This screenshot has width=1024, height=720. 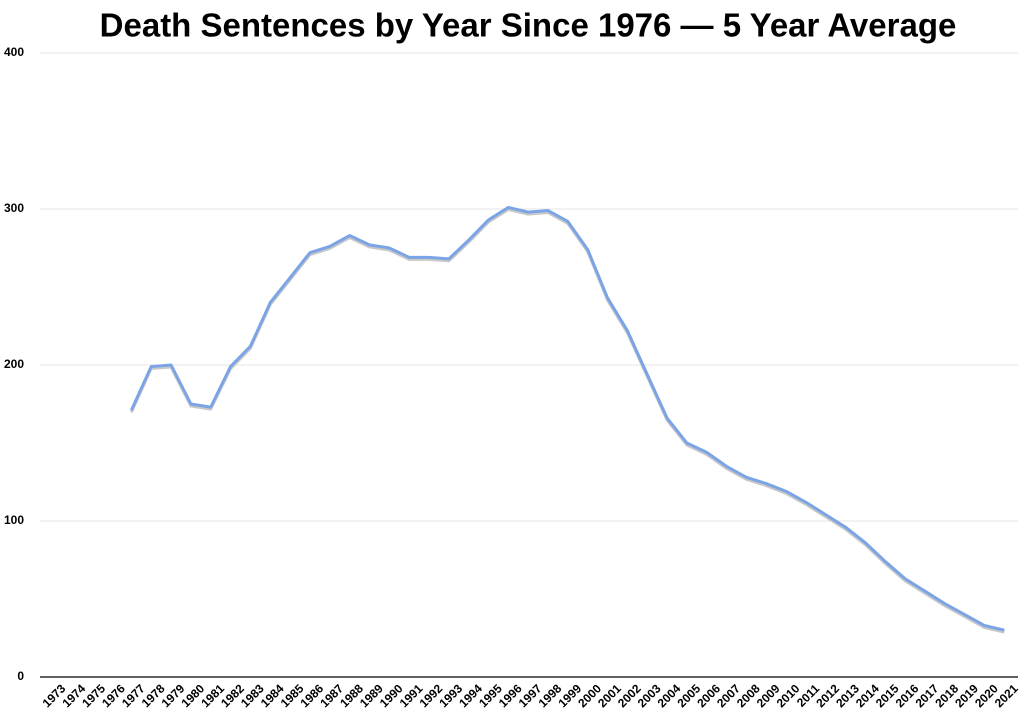 I want to click on x-tick-label: 2021, so click(x=1006, y=695).